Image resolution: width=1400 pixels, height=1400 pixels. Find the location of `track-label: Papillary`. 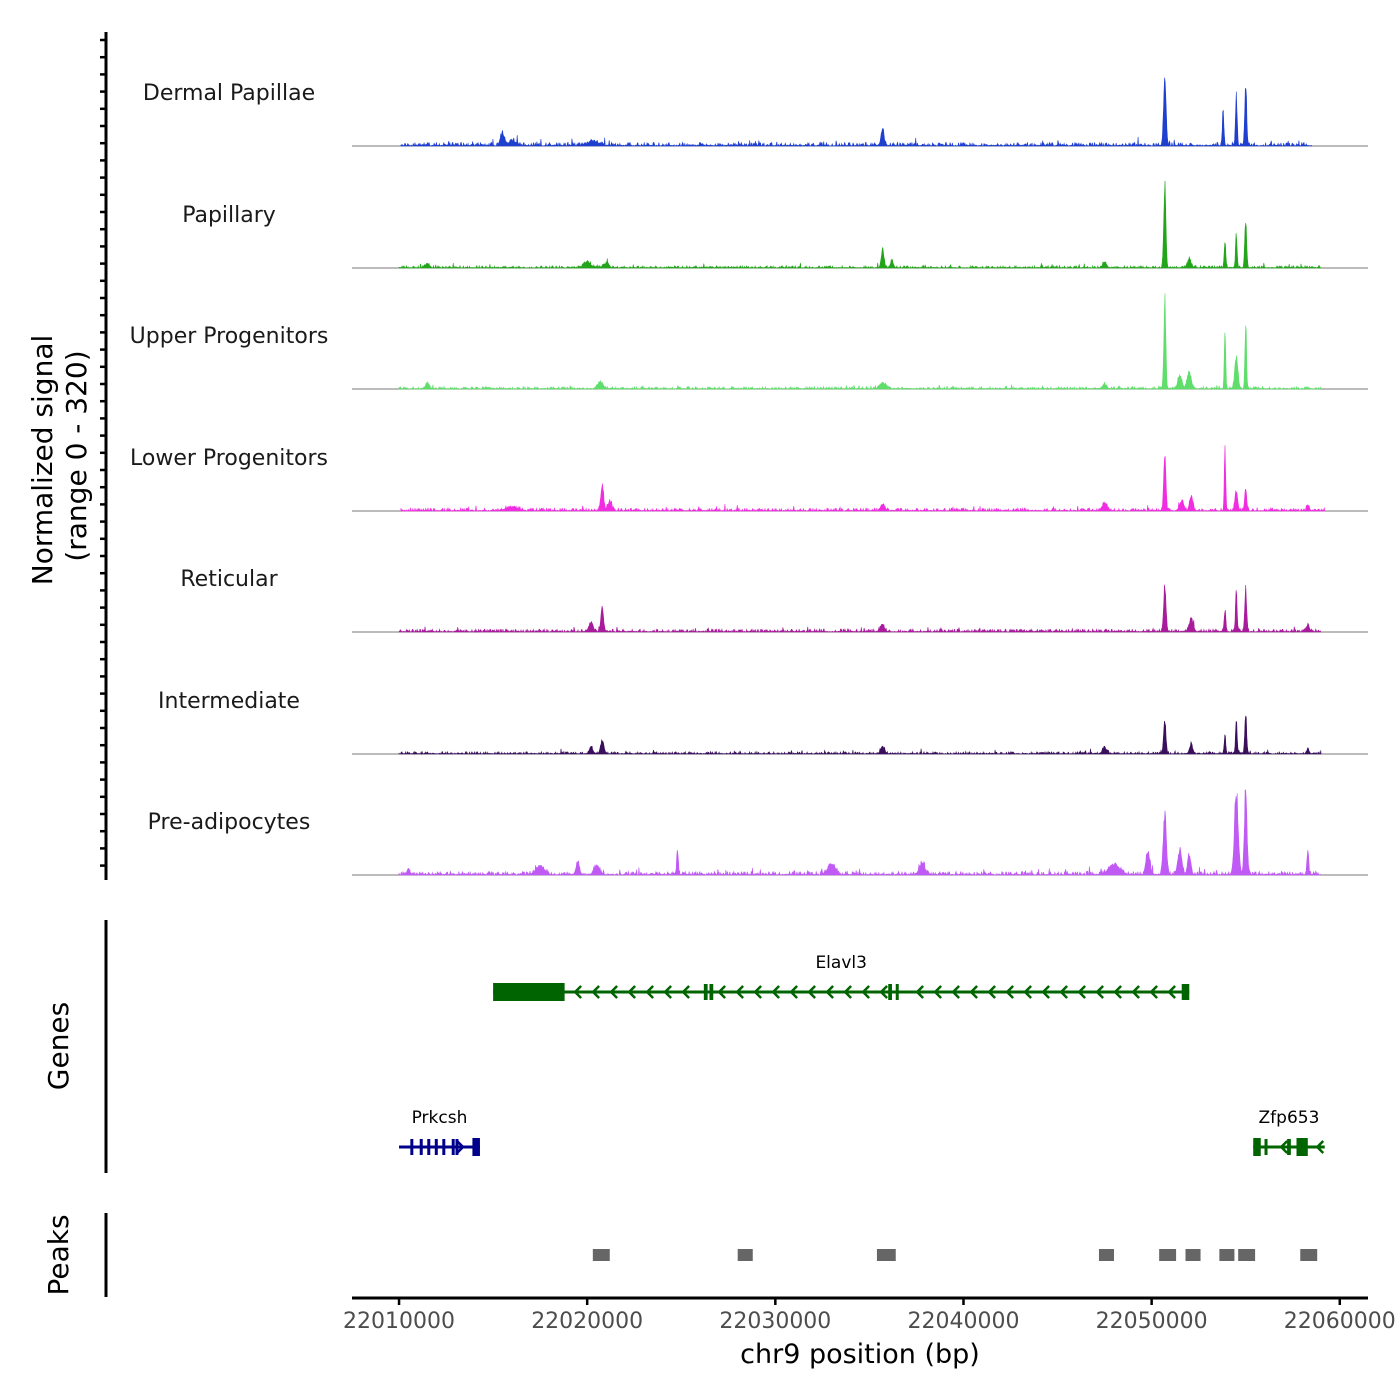

track-label: Papillary is located at coordinates (229, 215).